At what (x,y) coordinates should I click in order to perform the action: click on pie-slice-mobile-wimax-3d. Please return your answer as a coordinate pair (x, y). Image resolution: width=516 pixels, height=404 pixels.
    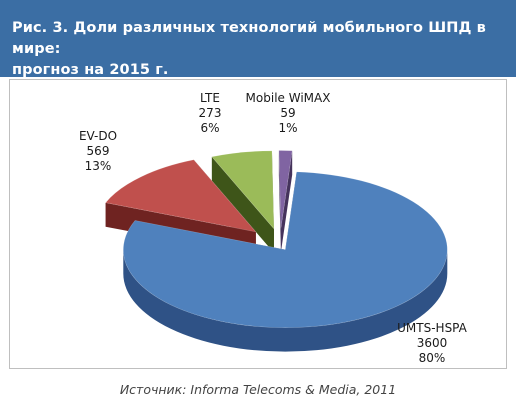
    Looking at the image, I should click on (285, 201).